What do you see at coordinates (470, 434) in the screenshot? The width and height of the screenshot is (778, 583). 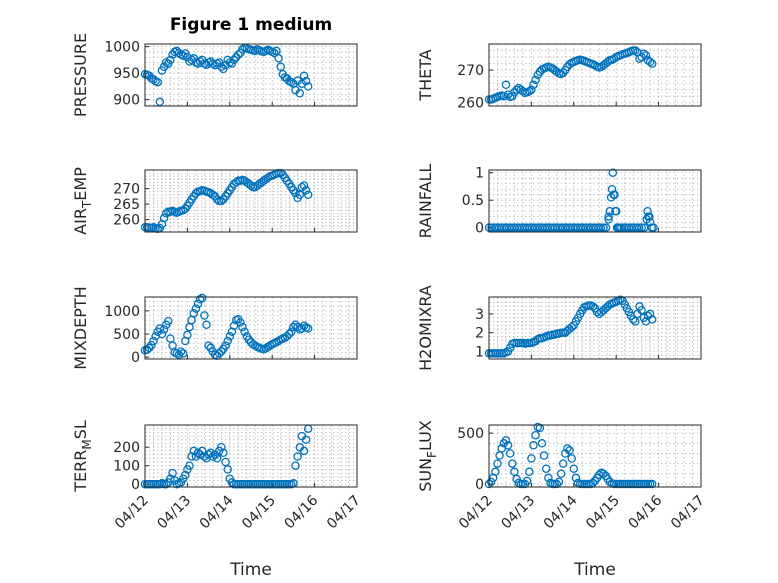 I see `y-tick-label: 500` at bounding box center [470, 434].